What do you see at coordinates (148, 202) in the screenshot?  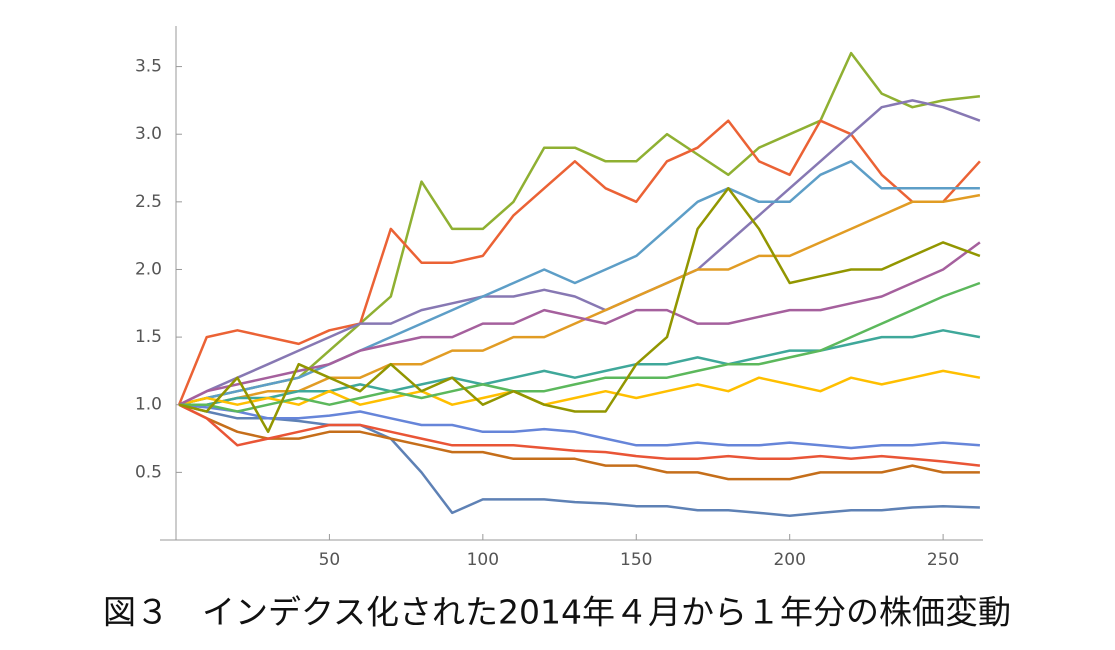 I see `y-tick-label: 2.5` at bounding box center [148, 202].